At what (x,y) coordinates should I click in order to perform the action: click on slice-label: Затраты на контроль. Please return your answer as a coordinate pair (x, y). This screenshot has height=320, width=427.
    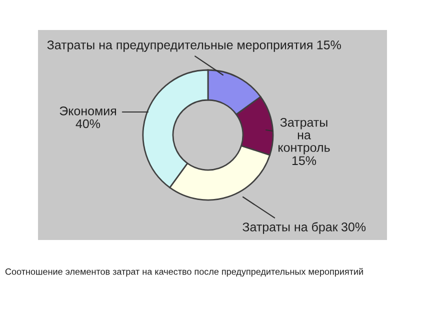
    Looking at the image, I should click on (304, 136).